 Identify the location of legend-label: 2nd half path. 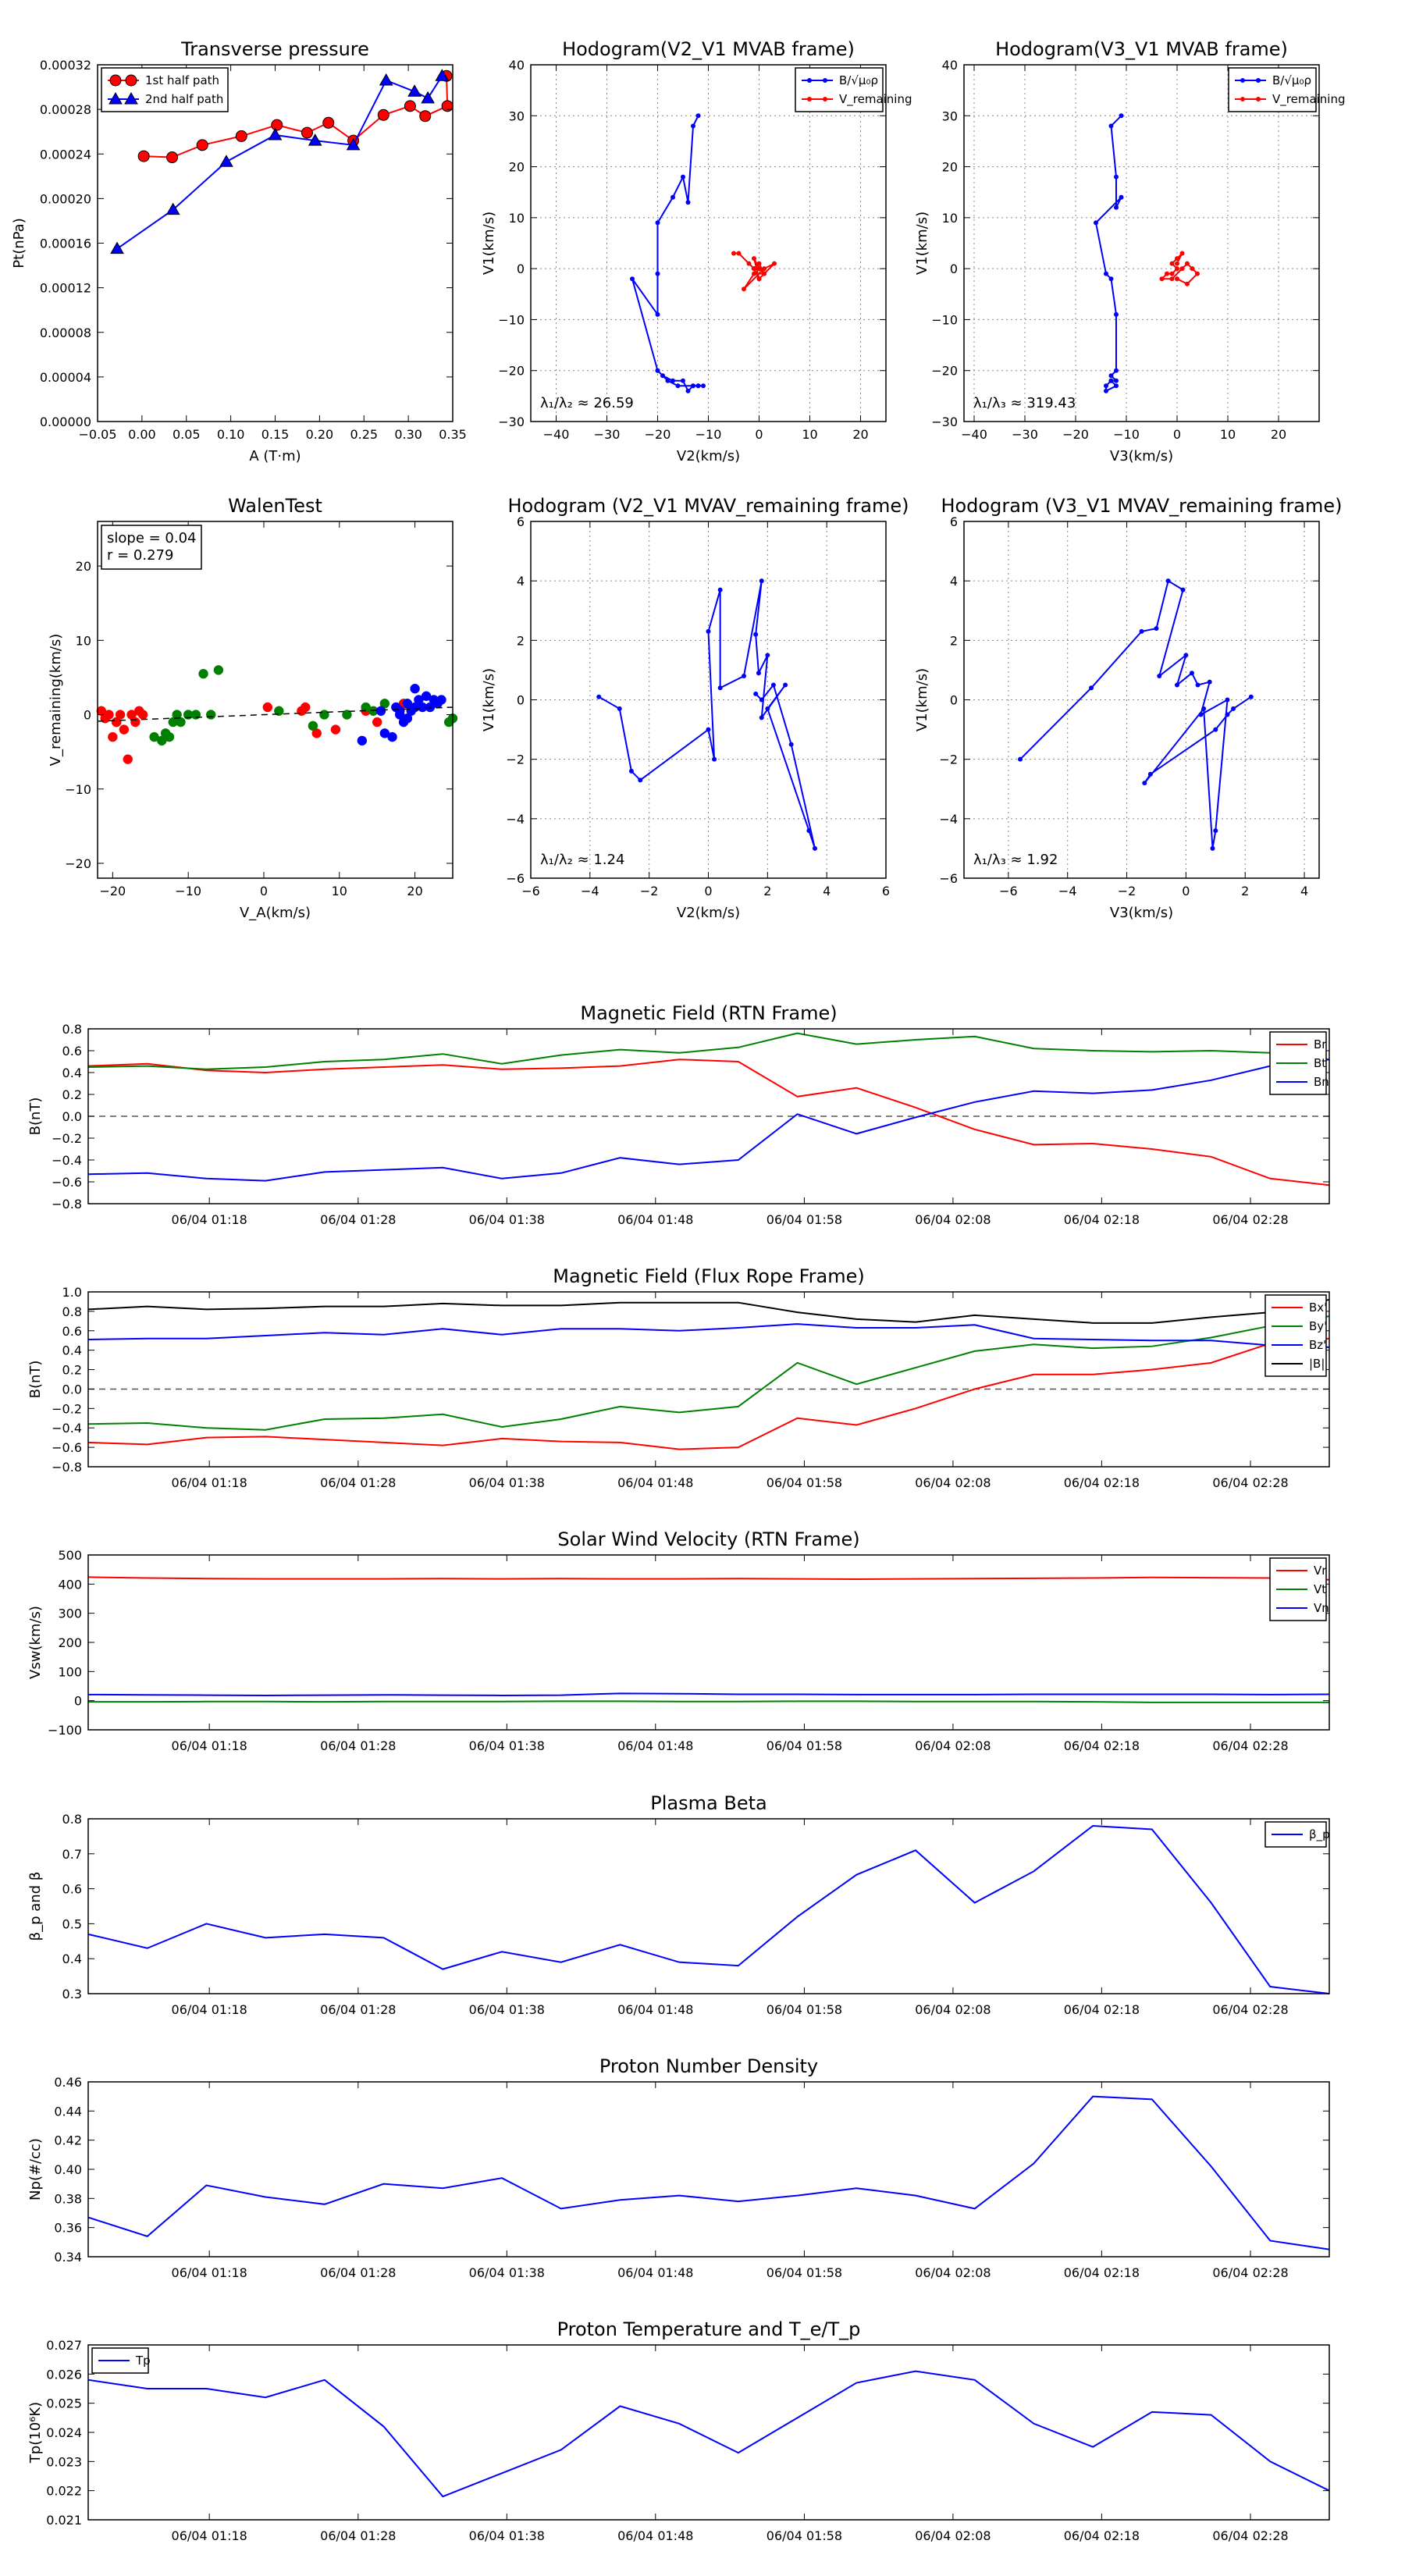
(184, 99).